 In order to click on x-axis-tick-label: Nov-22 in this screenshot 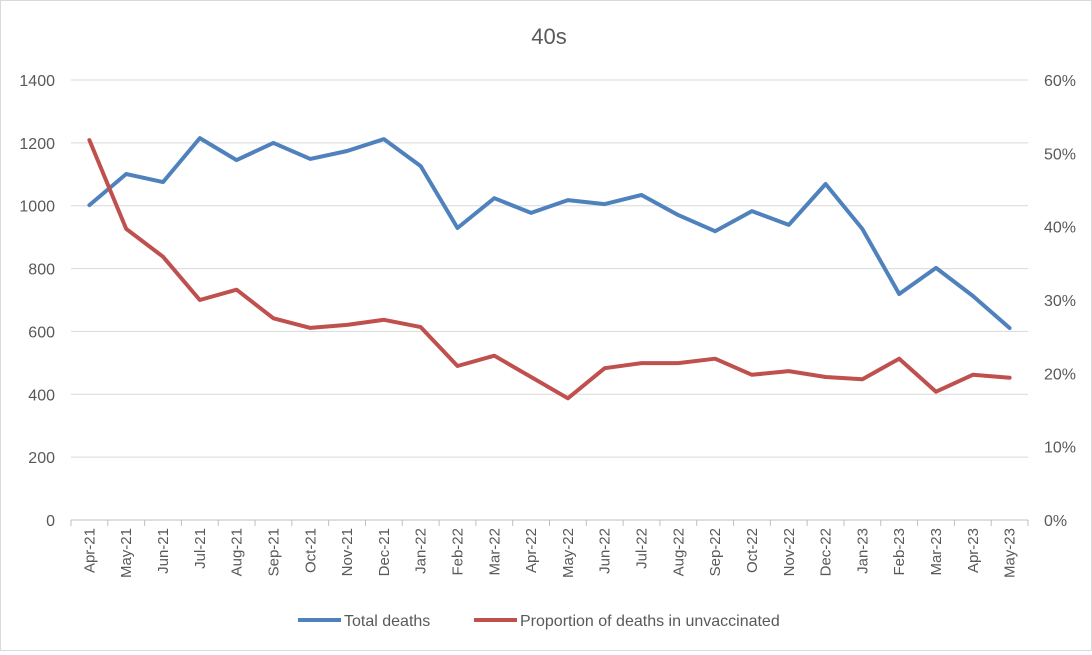, I will do `click(789, 552)`.